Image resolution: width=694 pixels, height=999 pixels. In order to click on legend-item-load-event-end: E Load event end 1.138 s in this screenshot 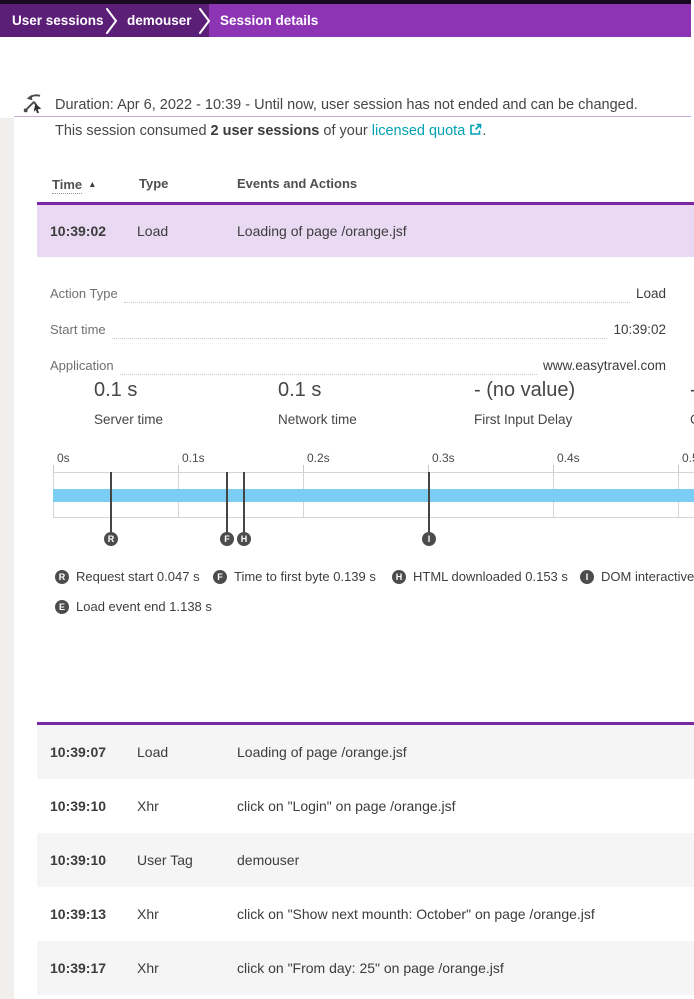, I will do `click(133, 606)`.